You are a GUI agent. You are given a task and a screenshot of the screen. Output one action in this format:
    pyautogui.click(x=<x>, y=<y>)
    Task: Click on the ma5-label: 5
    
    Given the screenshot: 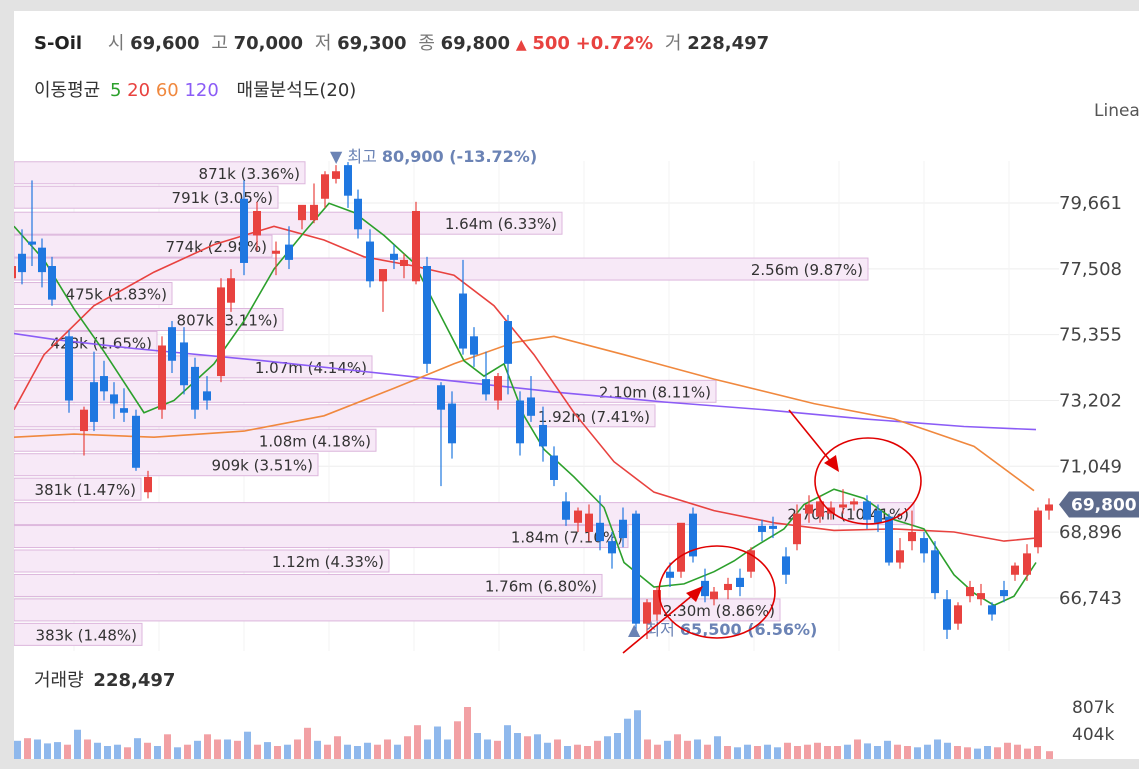 What is the action you would take?
    pyautogui.click(x=115, y=90)
    